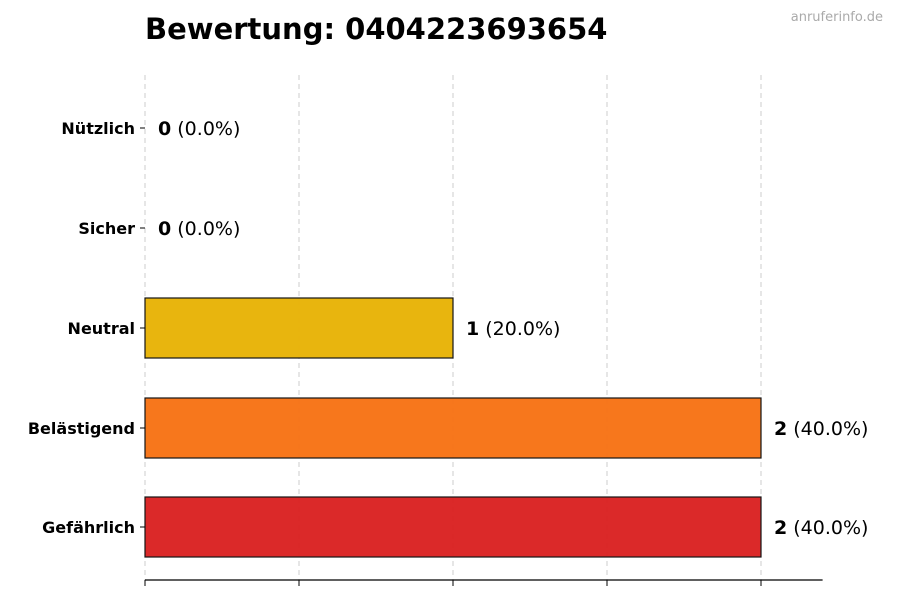  Describe the element at coordinates (299, 328) in the screenshot. I see `bar-neutral` at that location.